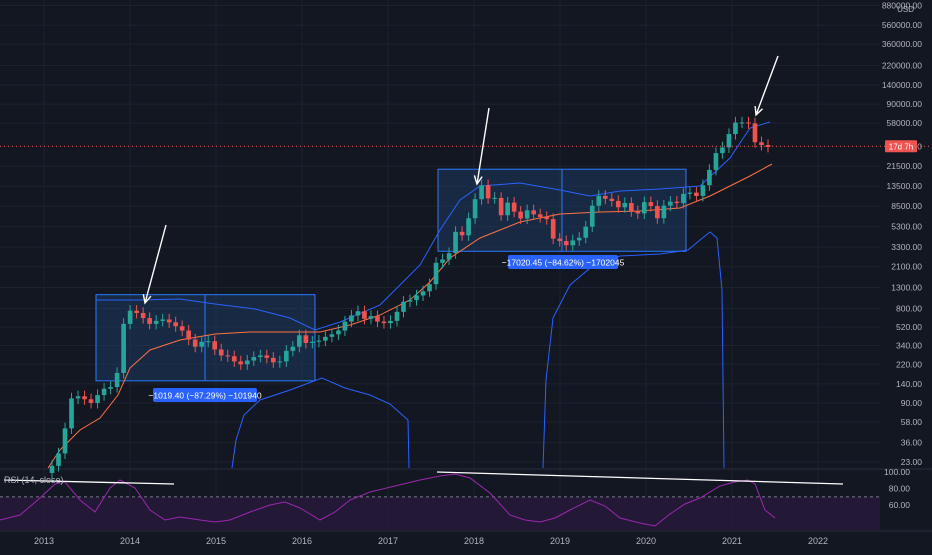  Describe the element at coordinates (478, 180) in the screenshot. I see `arrow-head` at that location.